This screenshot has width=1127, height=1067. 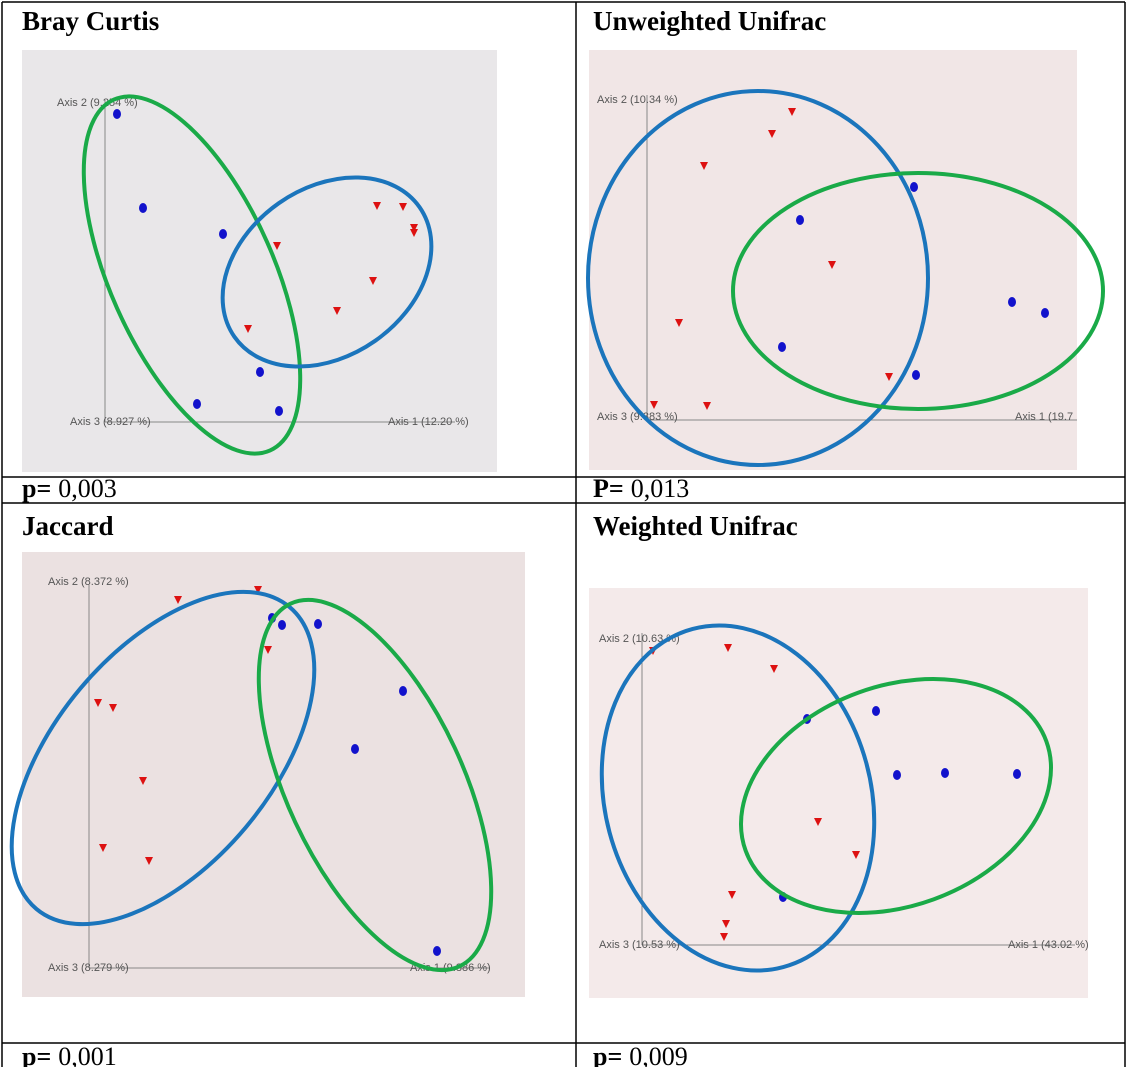 I want to click on p-value: 0,001, so click(x=87, y=1054).